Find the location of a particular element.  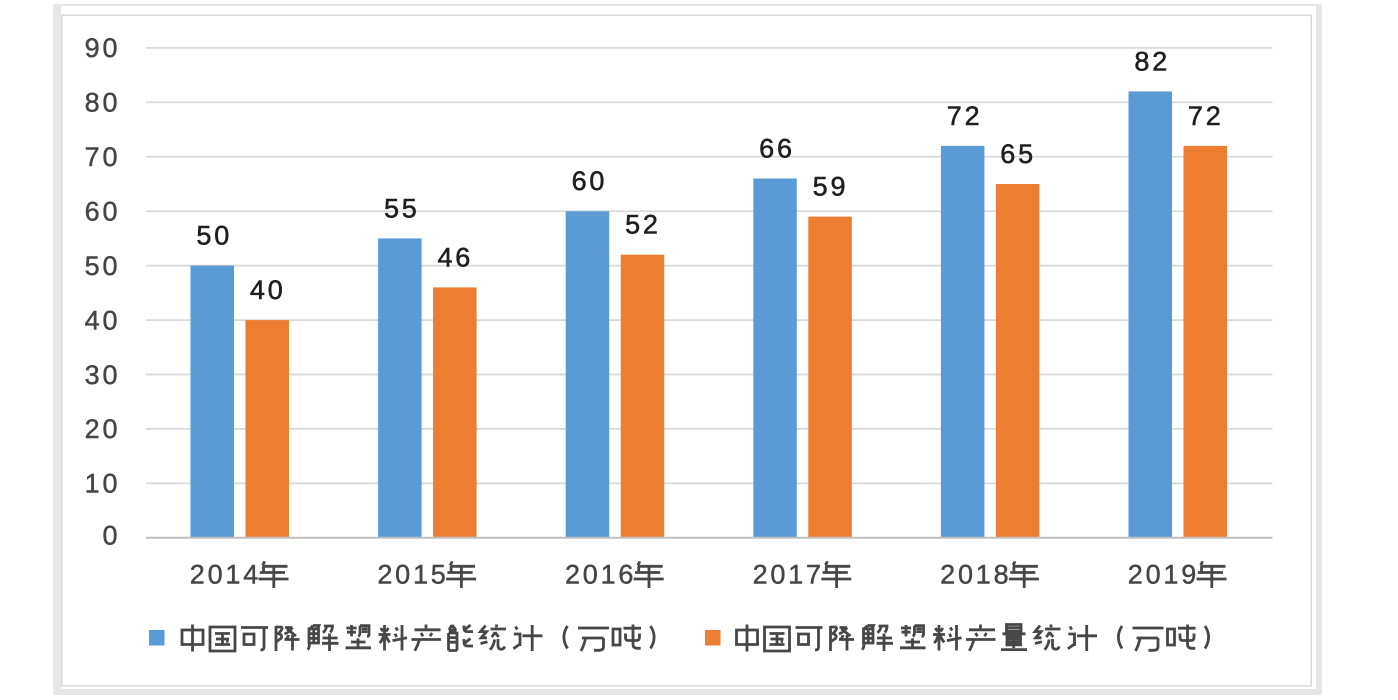

svg-text: 2014 is located at coordinates (225, 575).